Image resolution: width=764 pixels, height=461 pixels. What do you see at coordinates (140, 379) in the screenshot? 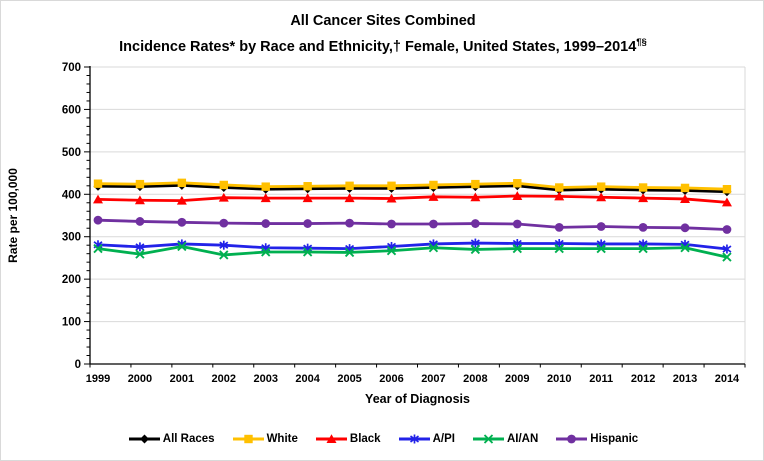
I see `svg-text: 2000` at bounding box center [140, 379].